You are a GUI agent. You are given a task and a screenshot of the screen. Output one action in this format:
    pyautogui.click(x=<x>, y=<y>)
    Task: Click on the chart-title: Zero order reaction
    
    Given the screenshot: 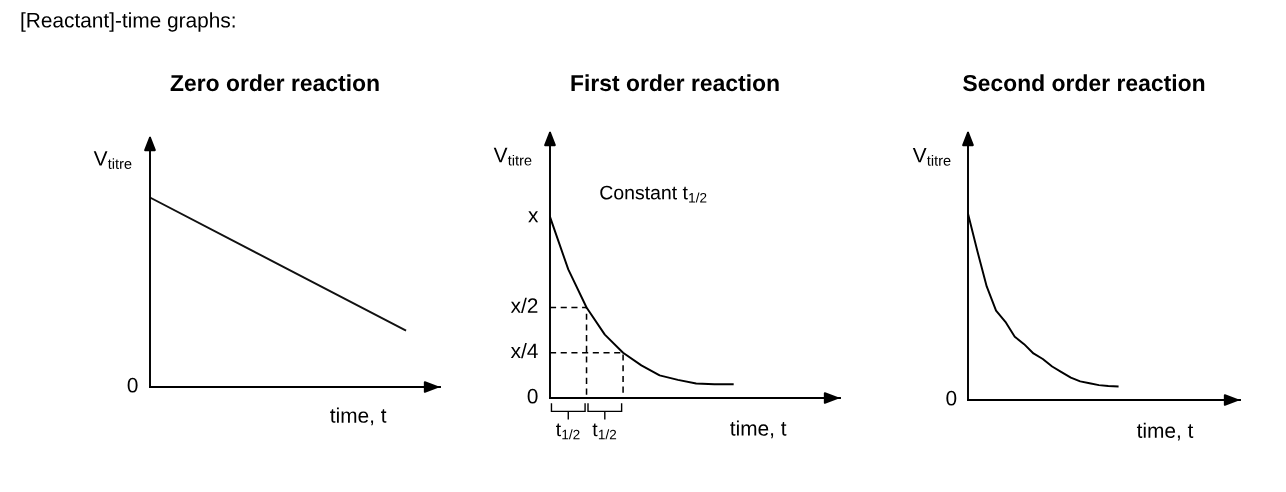 What is the action you would take?
    pyautogui.click(x=274, y=83)
    